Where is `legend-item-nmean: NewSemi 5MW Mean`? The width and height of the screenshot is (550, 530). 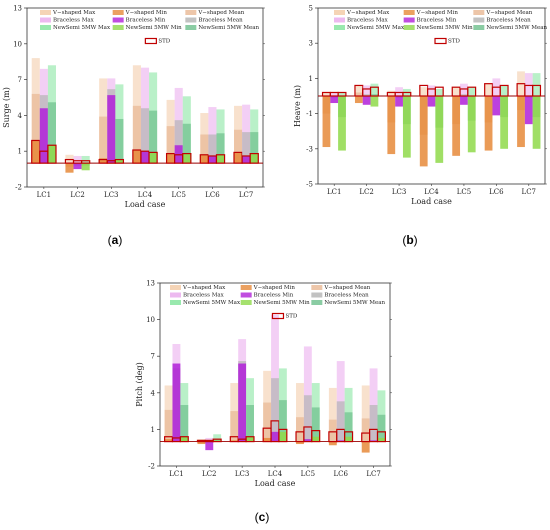 legend-item-nmean: NewSemi 5MW Mean is located at coordinates (222, 28).